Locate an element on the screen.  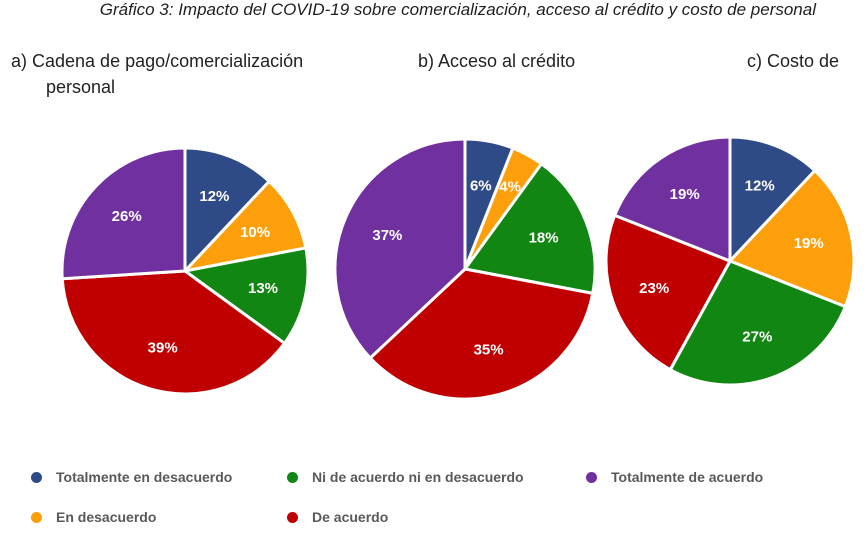
panel-a-title: a) Cadena de pago/comercialización is located at coordinates (157, 61).